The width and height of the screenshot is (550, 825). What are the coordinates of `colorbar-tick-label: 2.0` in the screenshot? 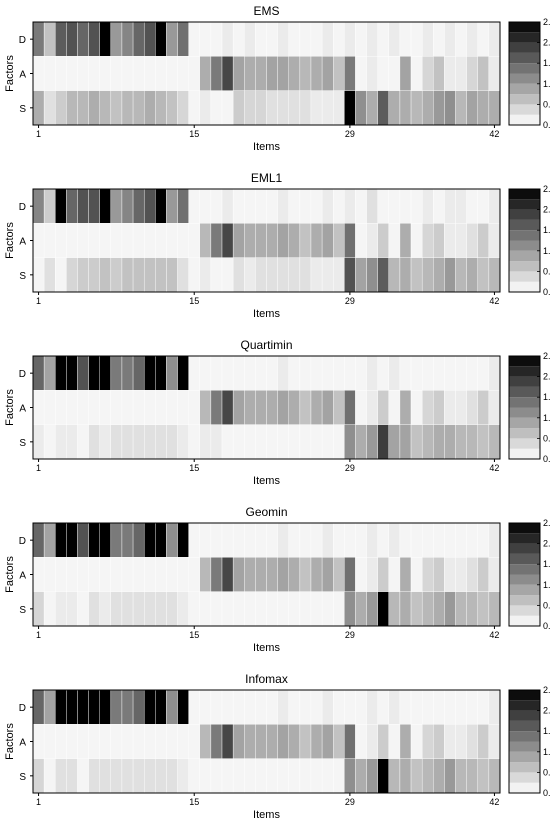 It's located at (546, 377).